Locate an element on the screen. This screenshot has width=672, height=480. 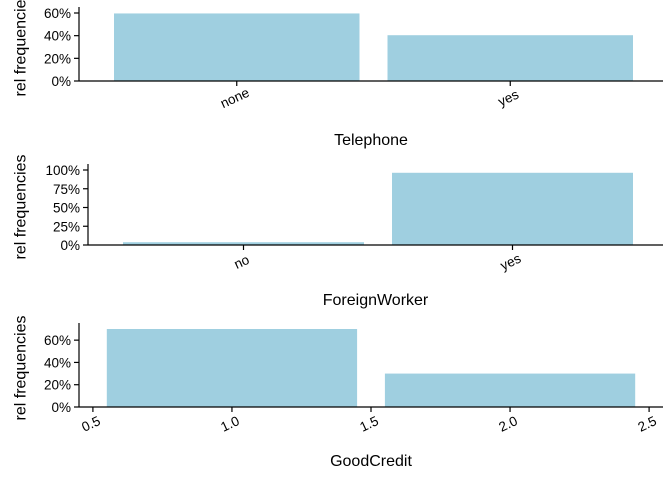
x-axis-title: Telephone is located at coordinates (371, 140).